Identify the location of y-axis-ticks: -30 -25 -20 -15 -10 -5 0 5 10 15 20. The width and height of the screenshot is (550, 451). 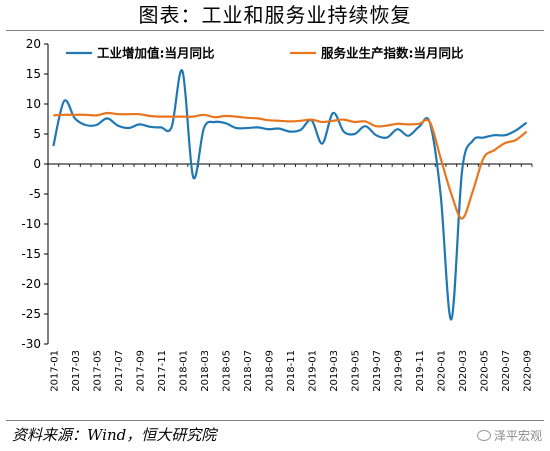
(34, 194).